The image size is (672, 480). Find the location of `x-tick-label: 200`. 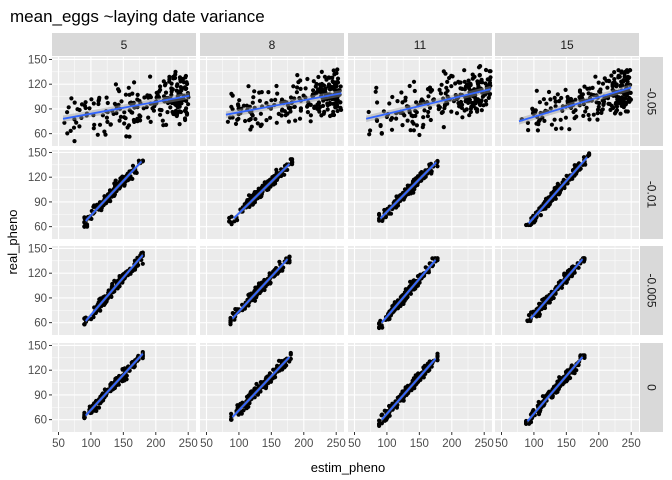

x-tick-label: 200 is located at coordinates (155, 444).